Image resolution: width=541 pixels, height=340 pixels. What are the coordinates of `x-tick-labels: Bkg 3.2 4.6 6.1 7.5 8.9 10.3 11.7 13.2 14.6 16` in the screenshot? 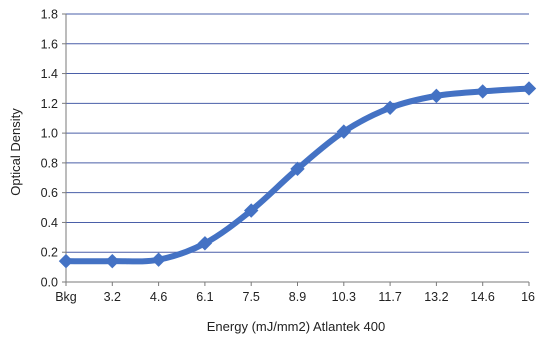 It's located at (295, 297).